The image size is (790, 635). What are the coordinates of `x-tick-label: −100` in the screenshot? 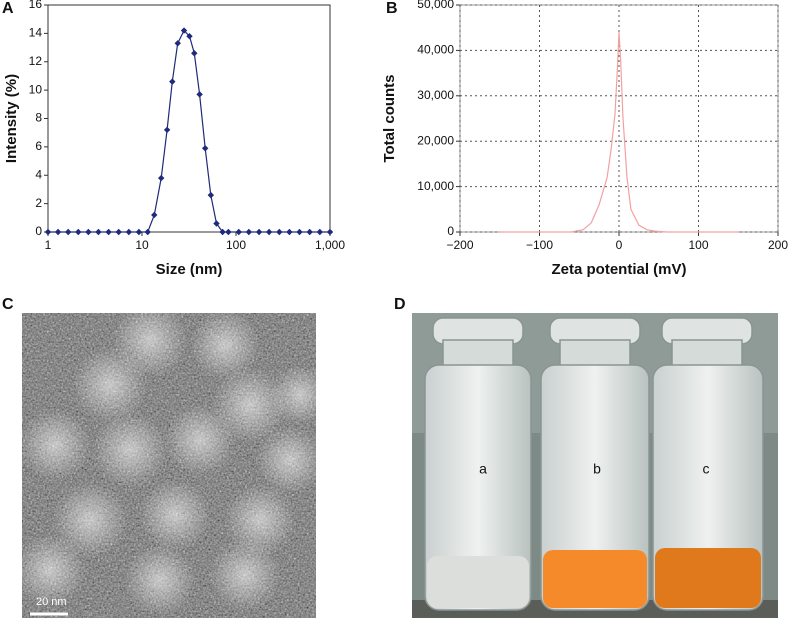 It's located at (539, 245).